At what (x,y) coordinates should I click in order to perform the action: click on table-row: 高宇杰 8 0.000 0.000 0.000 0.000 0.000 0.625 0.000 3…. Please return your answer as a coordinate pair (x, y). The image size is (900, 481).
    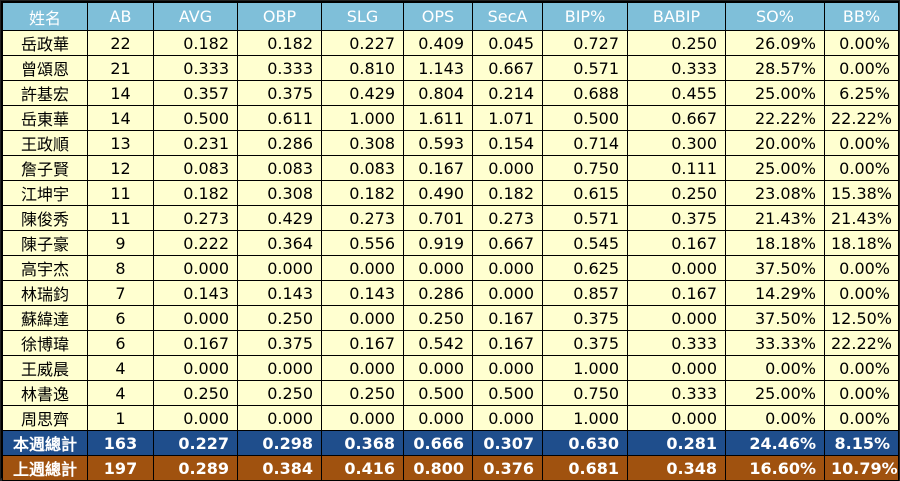
    Looking at the image, I should click on (450, 268).